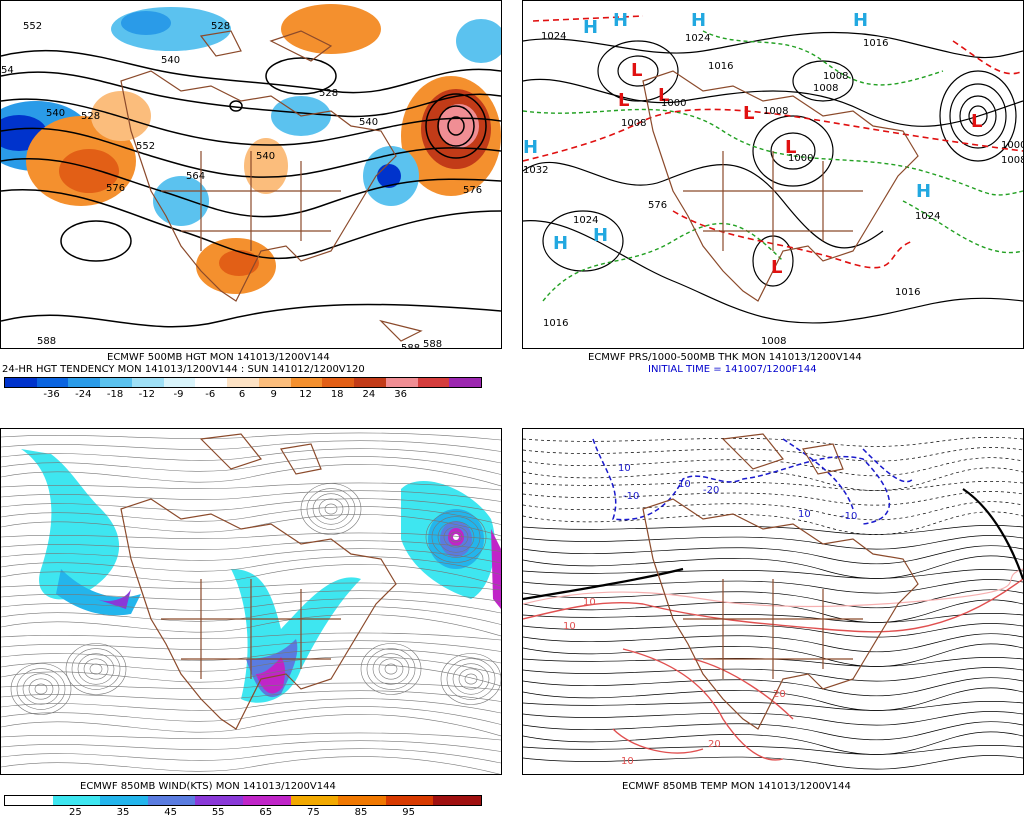 Image resolution: width=1024 pixels, height=819 pixels. Describe the element at coordinates (178, 394) in the screenshot. I see `colorbar-tick-label: -9` at that location.